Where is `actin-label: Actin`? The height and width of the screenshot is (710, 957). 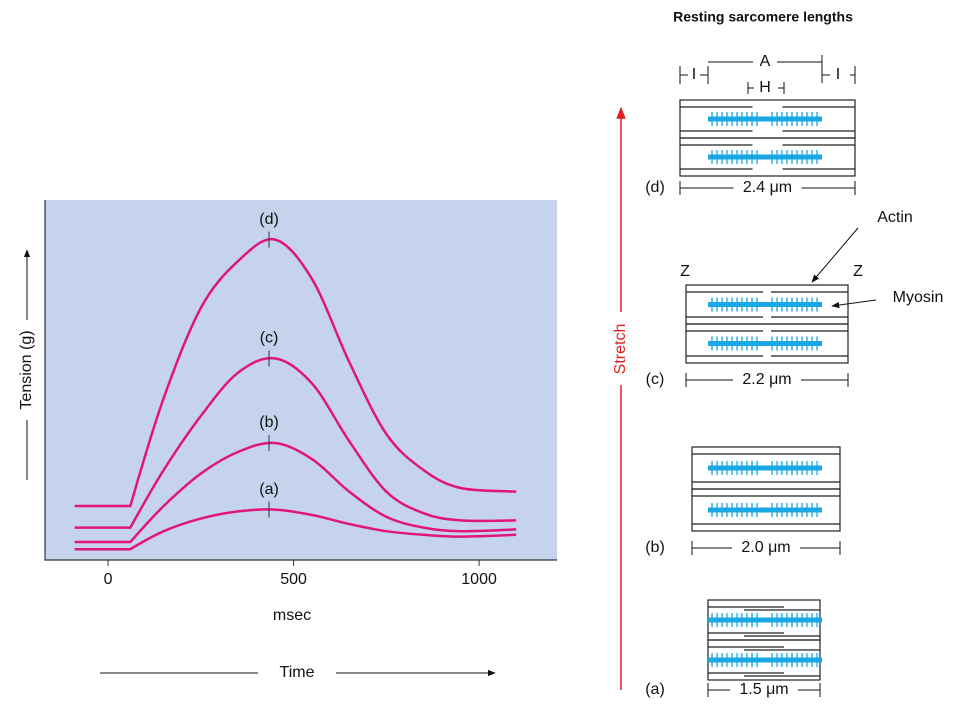
actin-label: Actin is located at coordinates (895, 217).